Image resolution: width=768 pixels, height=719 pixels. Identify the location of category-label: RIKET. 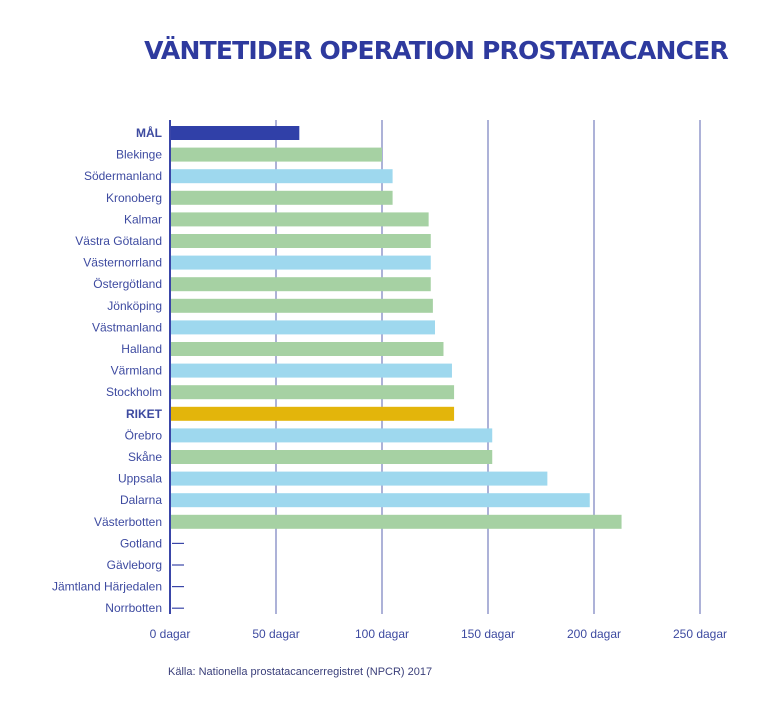
(144, 414).